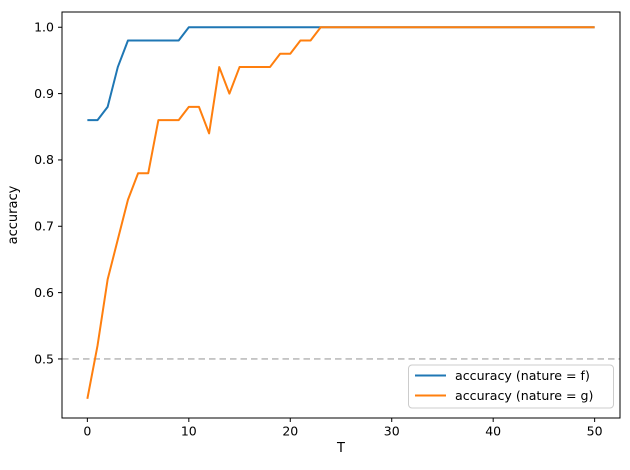  What do you see at coordinates (44, 93) in the screenshot?
I see `y-tick-label: 0.9` at bounding box center [44, 93].